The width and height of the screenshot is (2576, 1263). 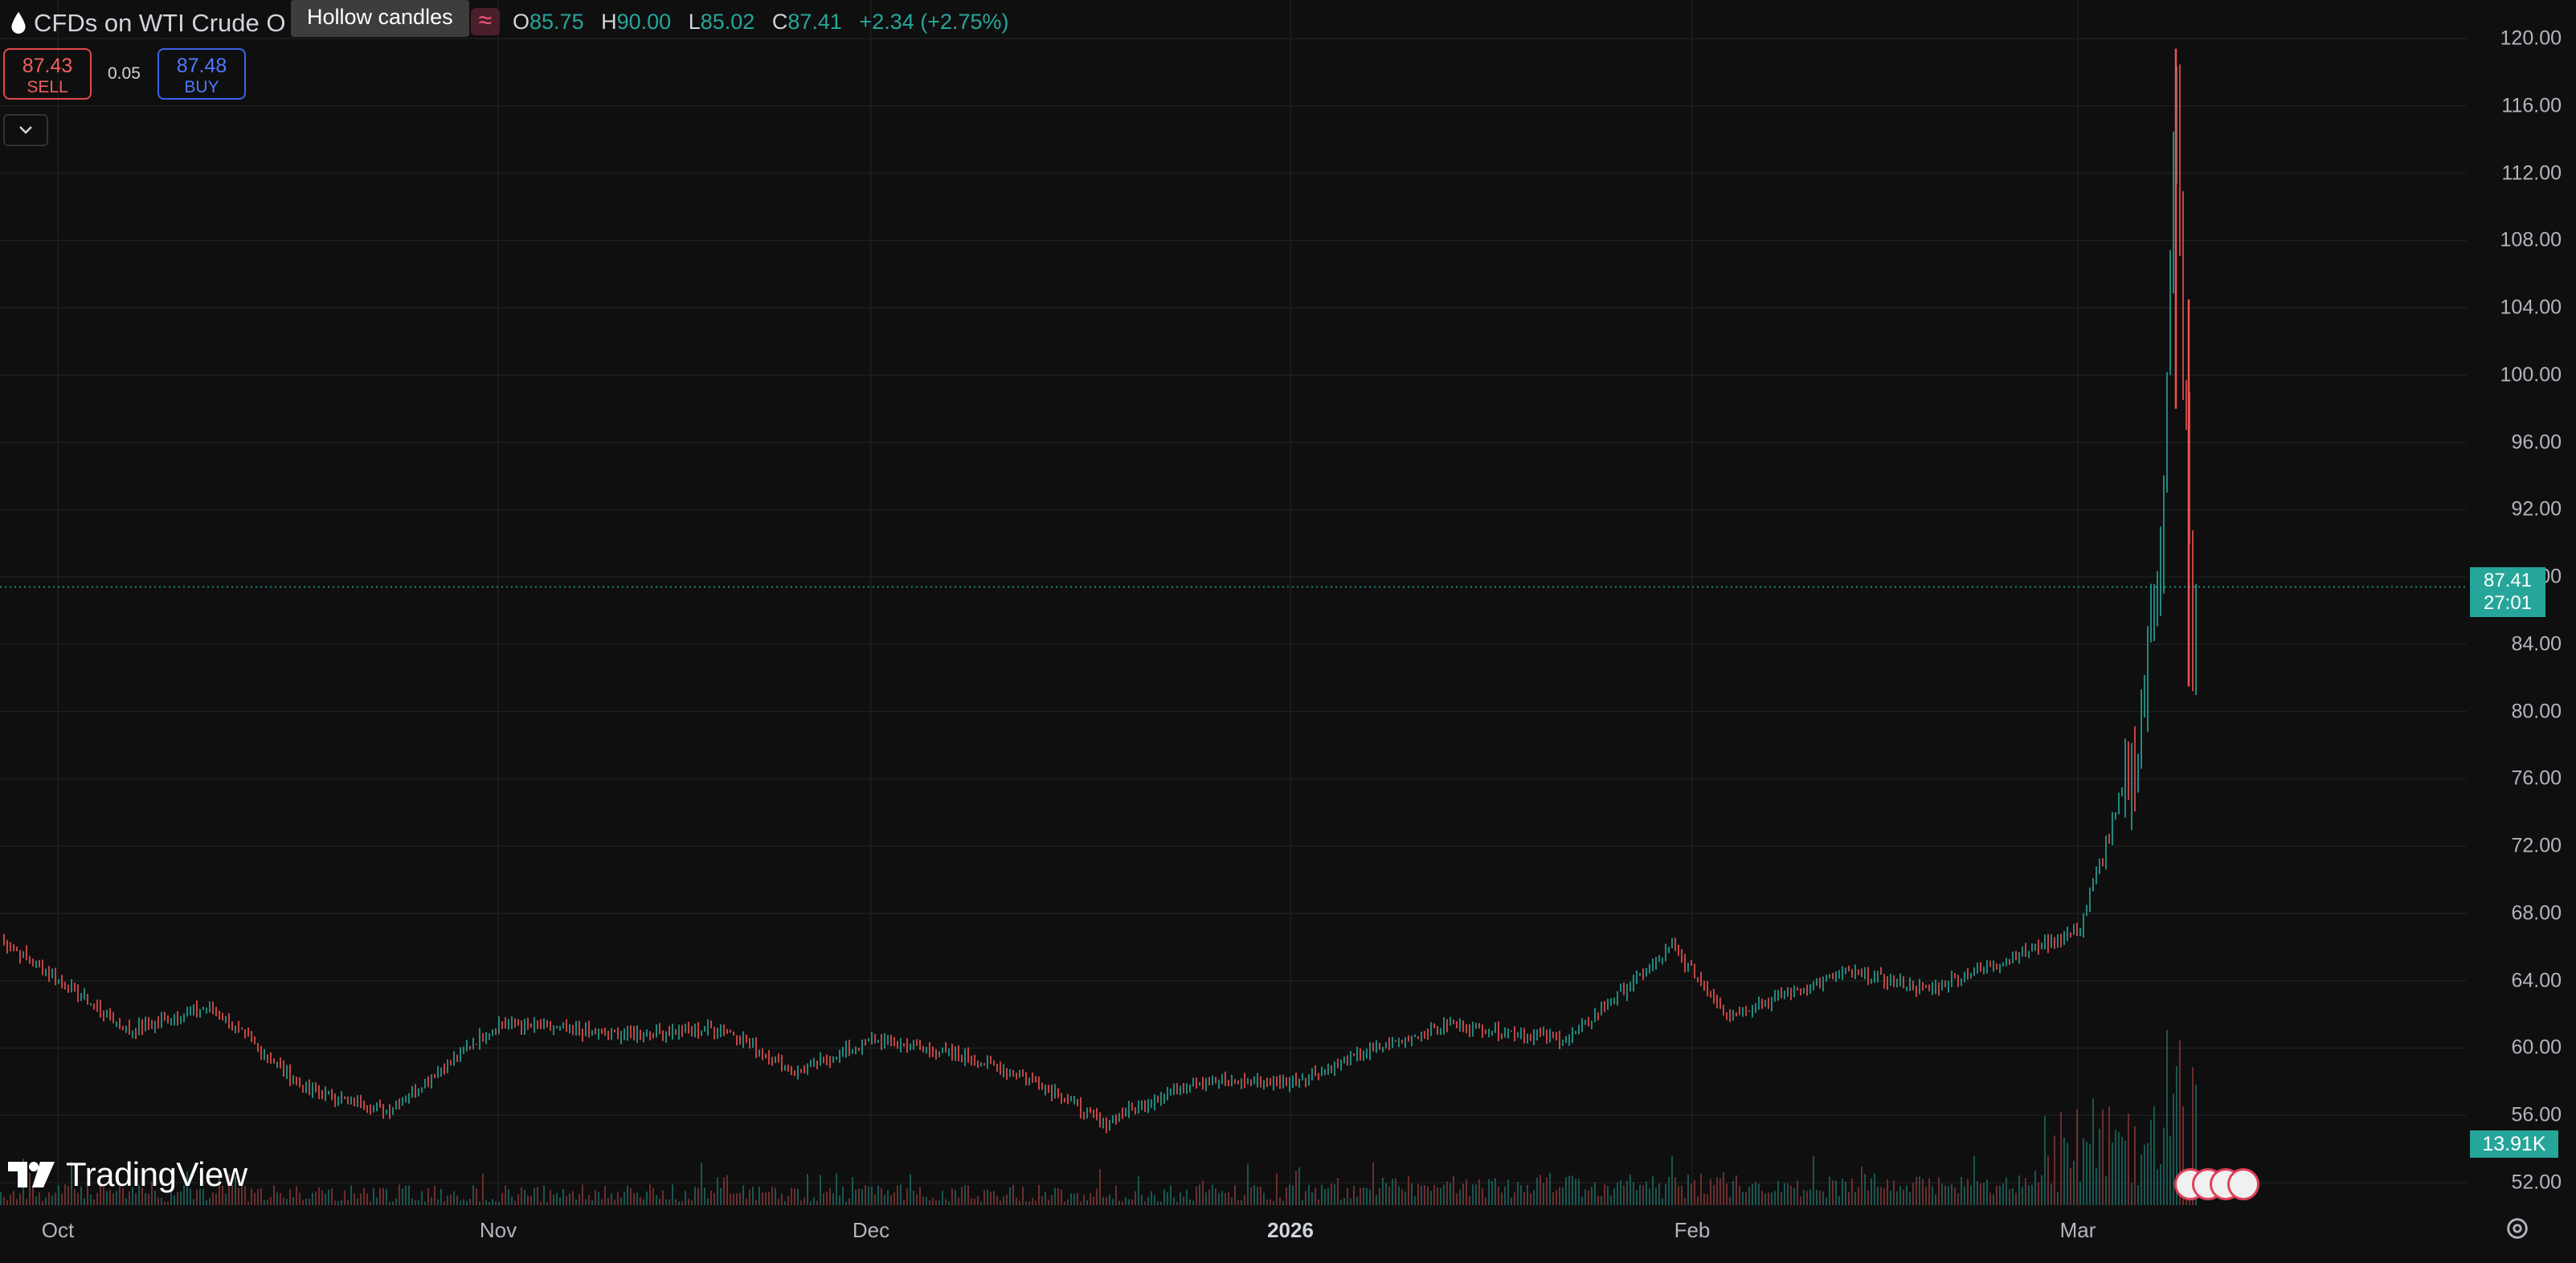 What do you see at coordinates (2243, 1184) in the screenshot?
I see `us-flag-icon` at bounding box center [2243, 1184].